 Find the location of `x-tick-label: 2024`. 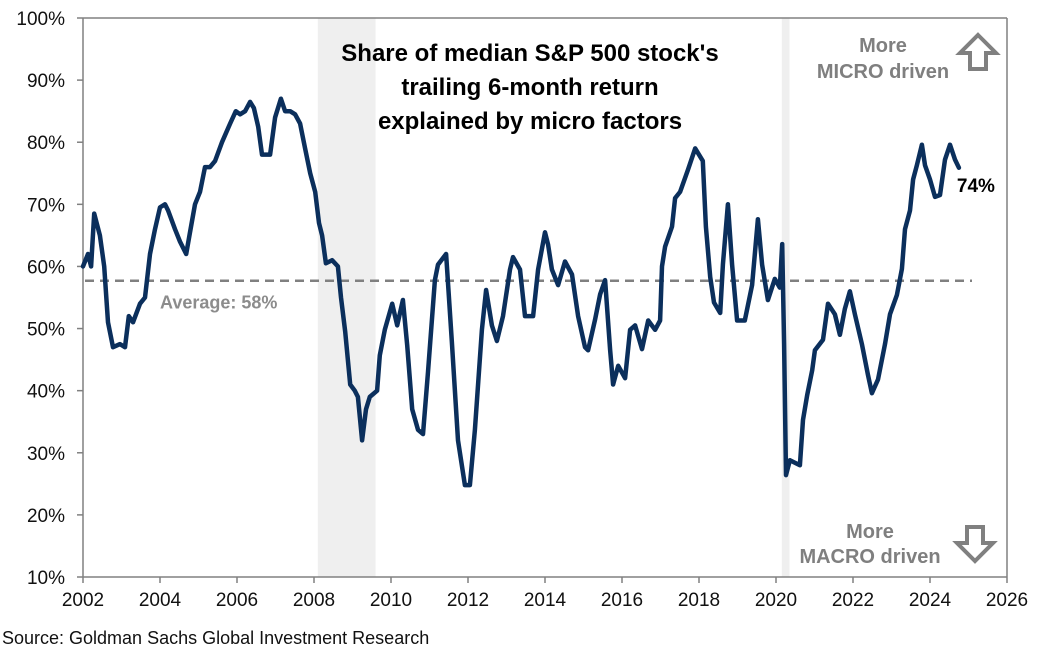

x-tick-label: 2024 is located at coordinates (930, 600).